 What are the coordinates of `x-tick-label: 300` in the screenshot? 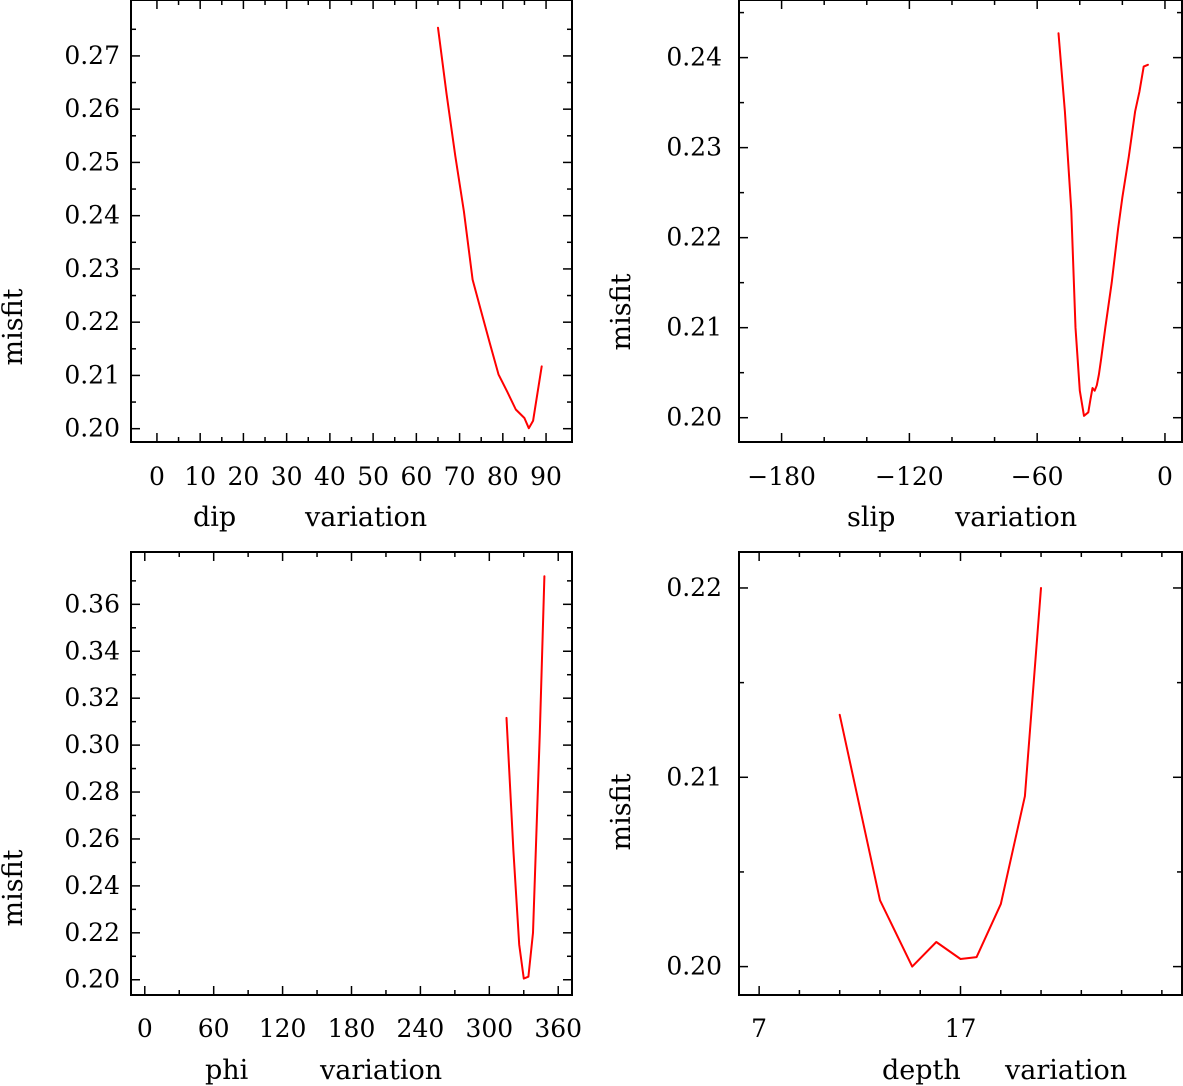 It's located at (489, 1028).